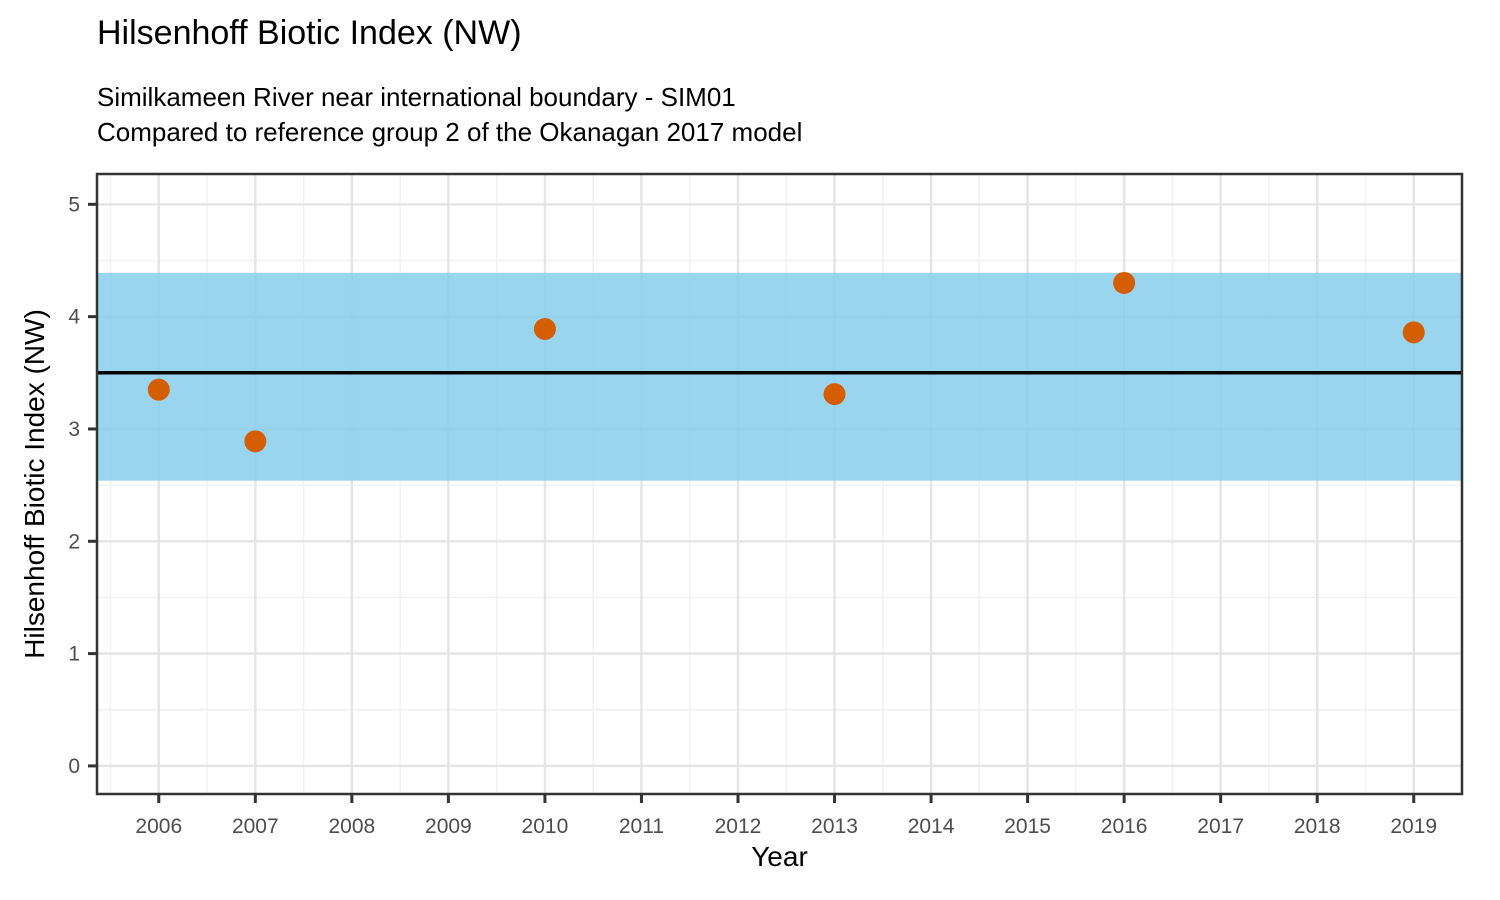 This screenshot has height=900, width=1500. What do you see at coordinates (448, 826) in the screenshot?
I see `x-tick-label: 2009` at bounding box center [448, 826].